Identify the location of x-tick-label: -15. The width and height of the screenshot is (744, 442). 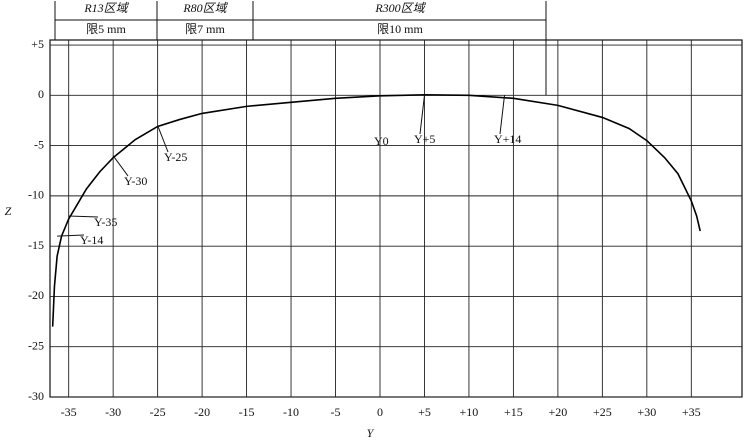
(247, 412).